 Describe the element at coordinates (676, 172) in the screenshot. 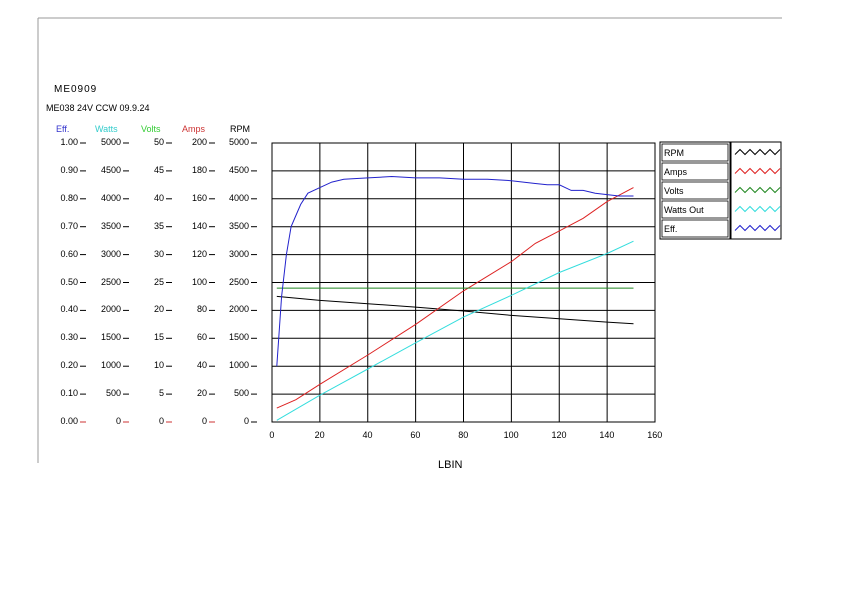

I see `legend-label: Amps` at that location.